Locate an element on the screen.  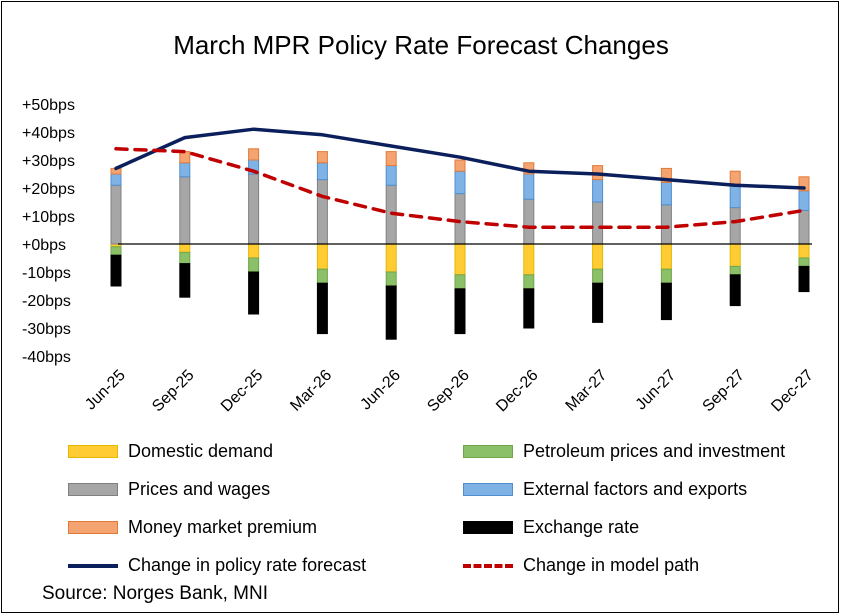
x-tick-label: Sep-25 is located at coordinates (173, 391).